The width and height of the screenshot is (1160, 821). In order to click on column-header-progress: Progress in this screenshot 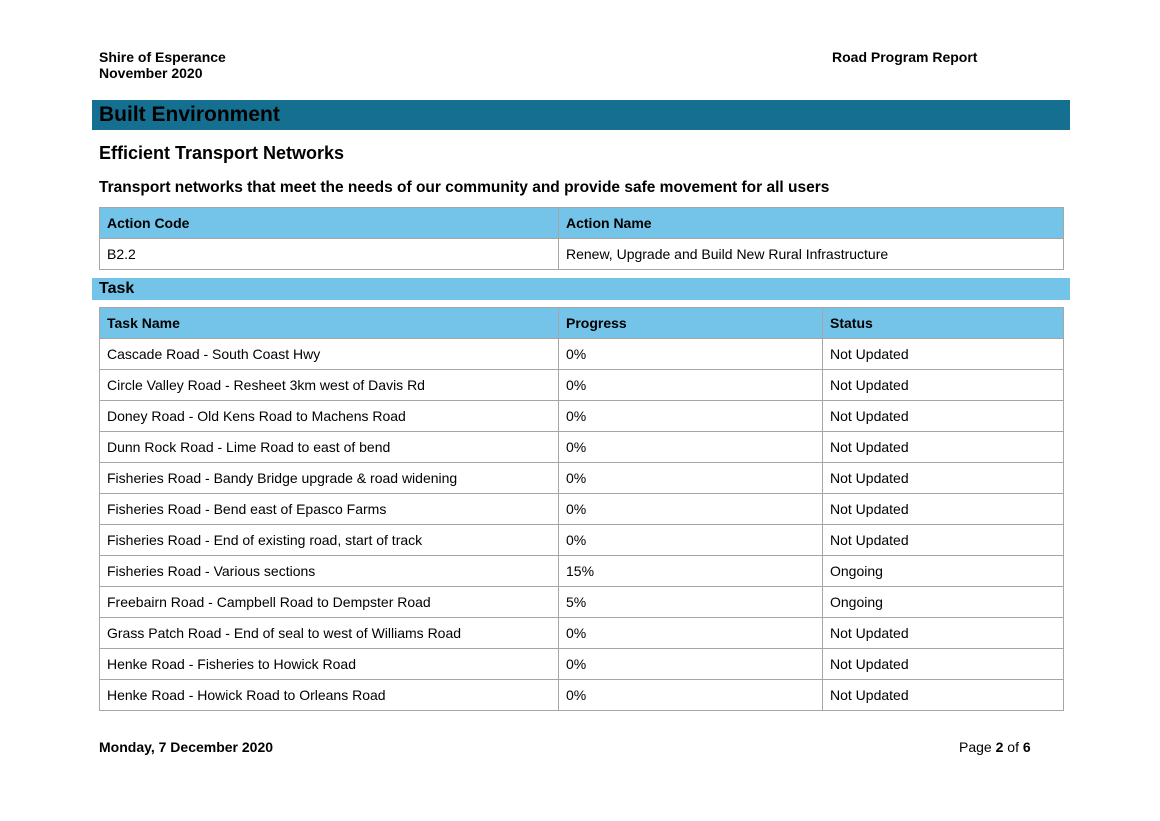, I will do `click(690, 323)`.